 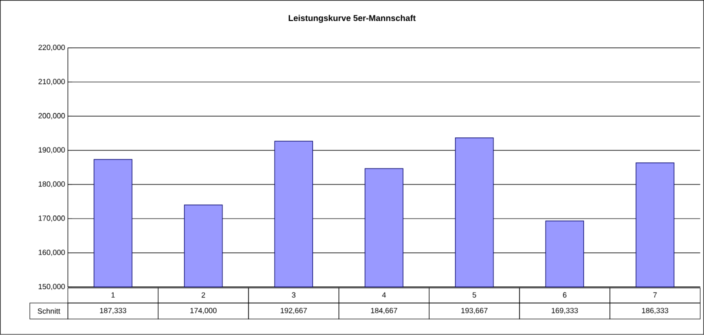 I want to click on chart-title: Leistungskurve 5er-Mannschaft, so click(x=352, y=18).